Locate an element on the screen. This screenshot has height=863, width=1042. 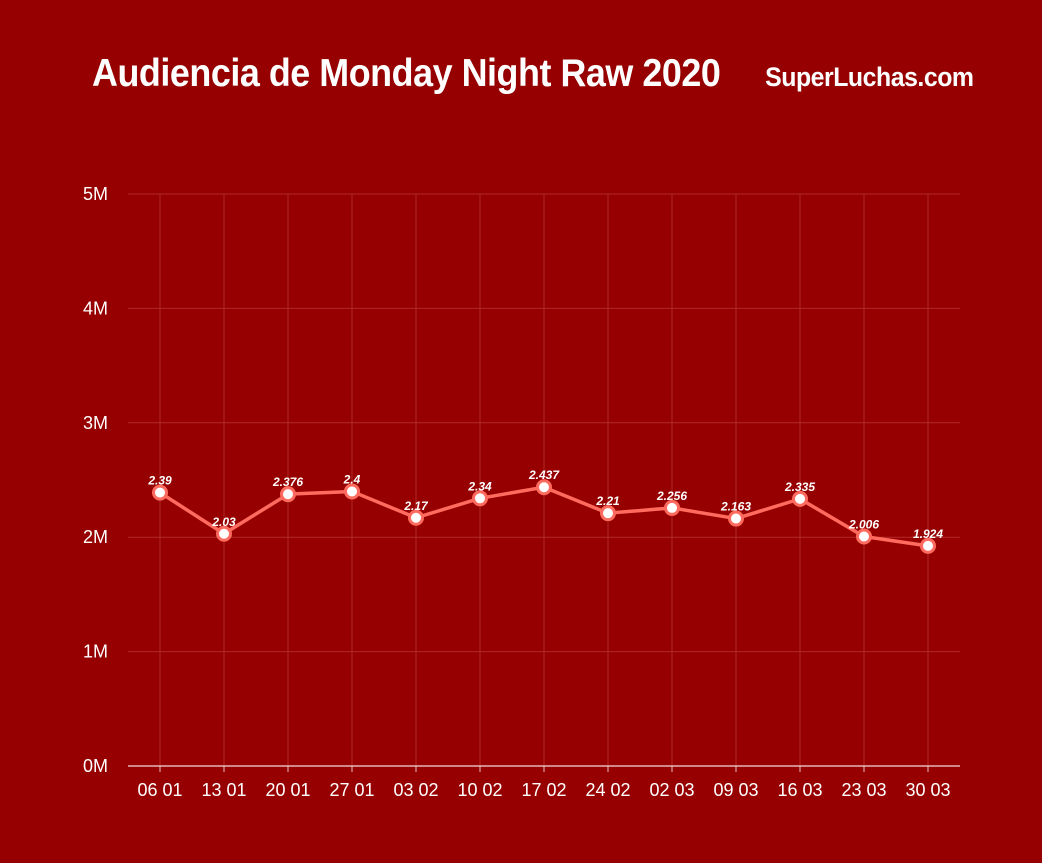
data-label: 2.437 is located at coordinates (544, 475).